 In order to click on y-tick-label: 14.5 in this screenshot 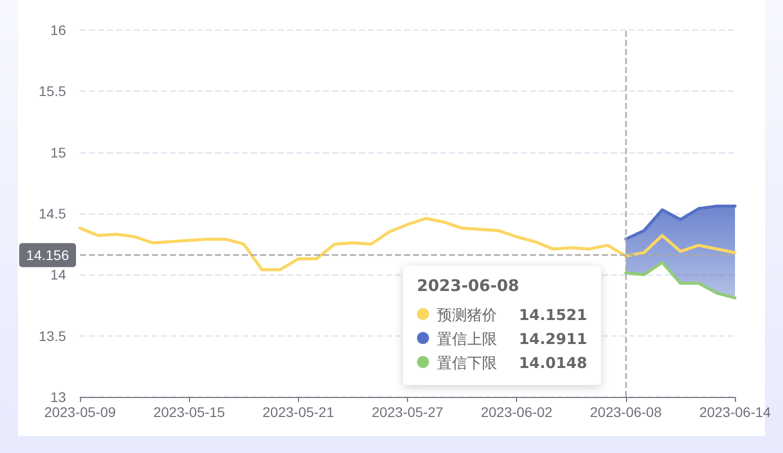, I will do `click(52, 214)`.